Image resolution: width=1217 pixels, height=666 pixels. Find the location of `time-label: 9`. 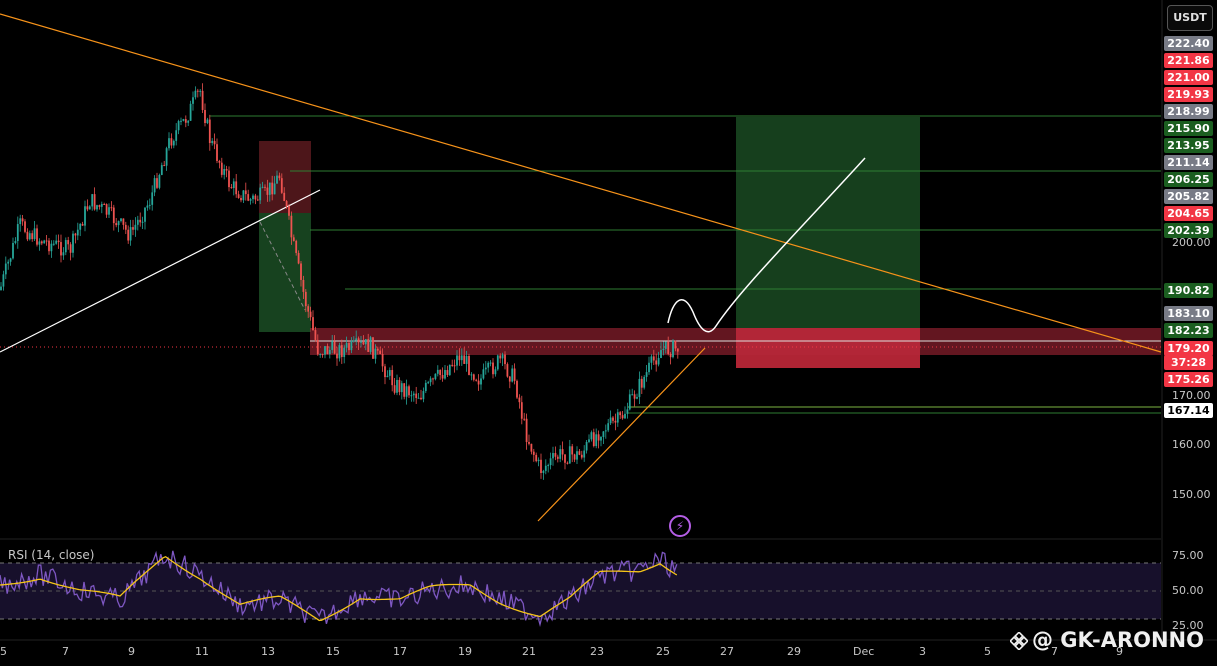

time-label: 9 is located at coordinates (1119, 651).